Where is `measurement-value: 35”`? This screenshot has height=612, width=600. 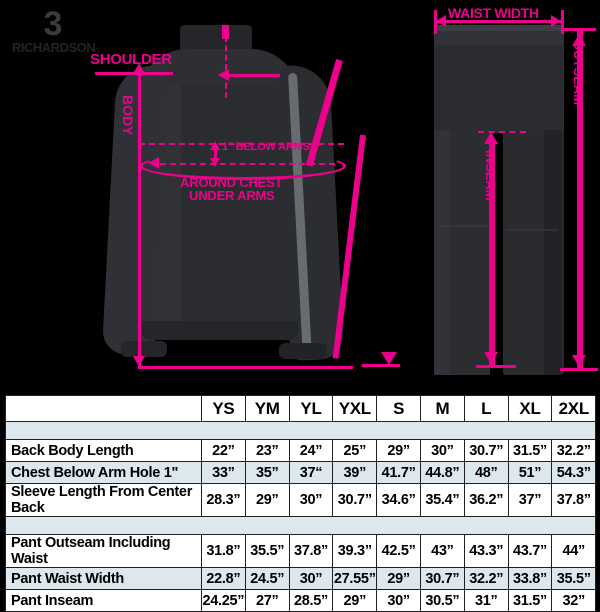
measurement-value: 35” is located at coordinates (267, 472).